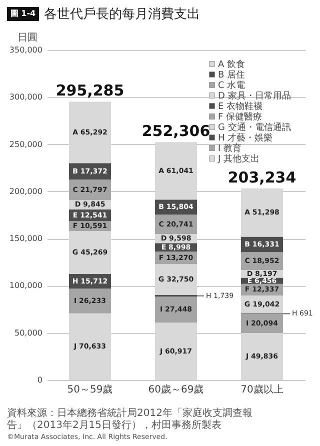 The width and height of the screenshot is (320, 446). Describe the element at coordinates (28, 333) in the screenshot. I see `y-tick-label: 50,000` at that location.